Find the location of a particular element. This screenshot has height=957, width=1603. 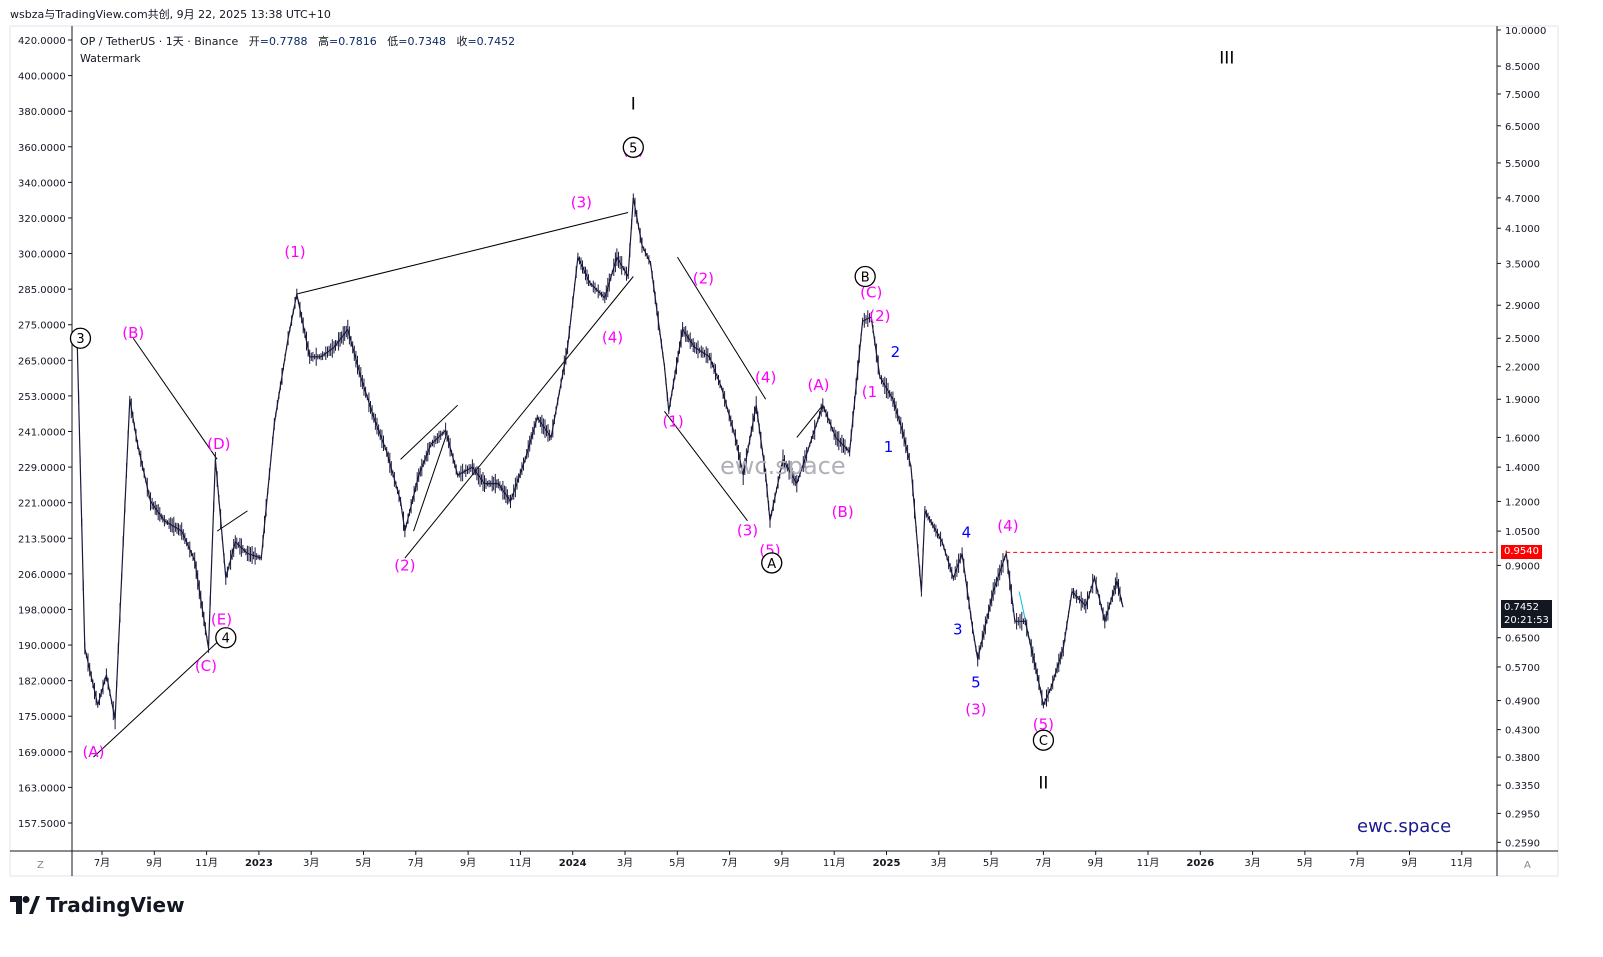

right-axis-tick-label: 0.2950 is located at coordinates (1522, 814).